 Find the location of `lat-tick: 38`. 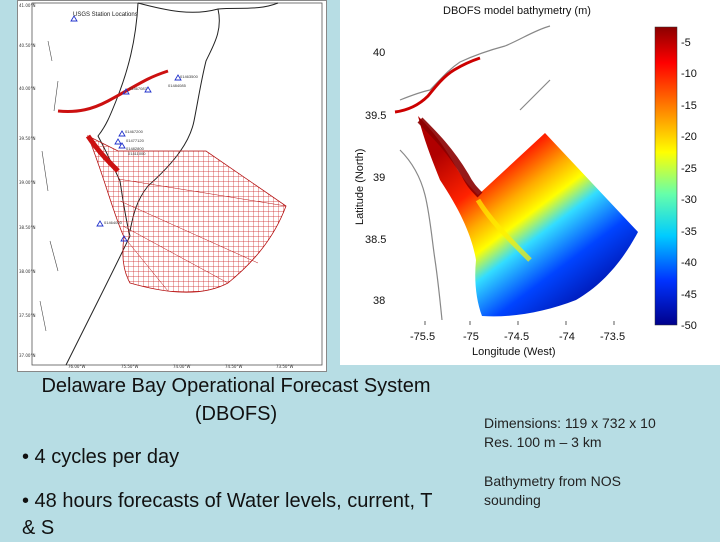

lat-tick: 38 is located at coordinates (379, 301).